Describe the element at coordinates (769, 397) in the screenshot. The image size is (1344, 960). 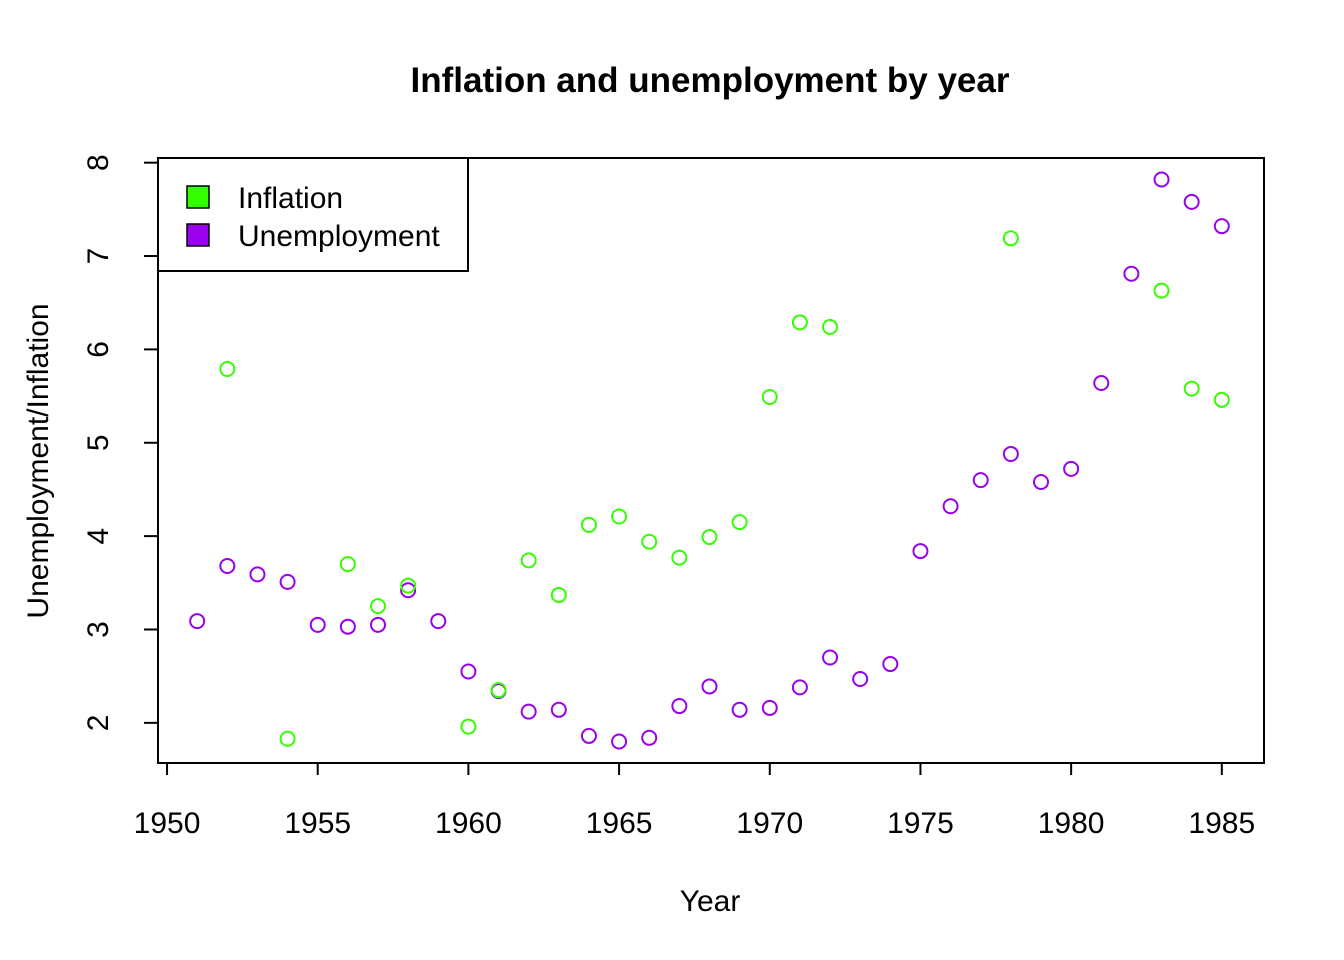
I see `point-inflation-1970` at that location.